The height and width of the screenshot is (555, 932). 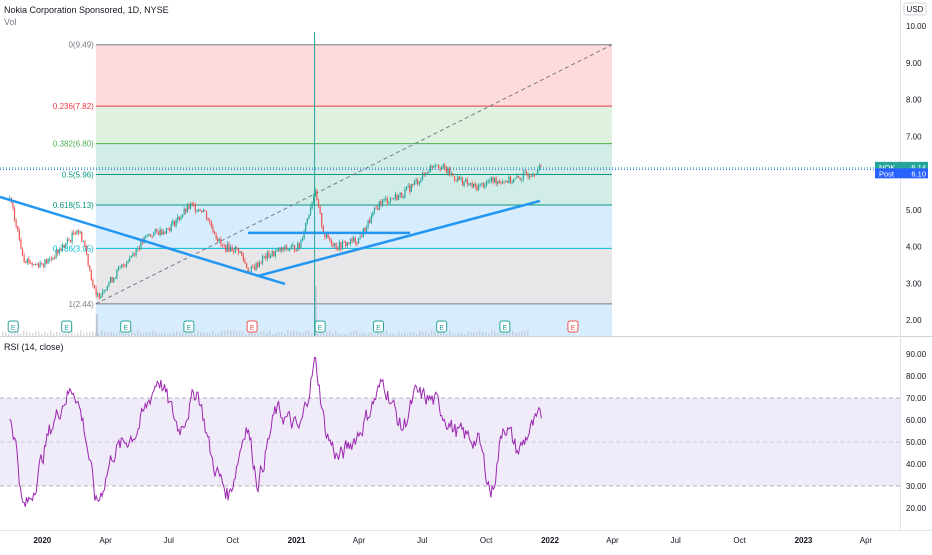 What do you see at coordinates (10, 22) in the screenshot?
I see `volume-label: Vol` at bounding box center [10, 22].